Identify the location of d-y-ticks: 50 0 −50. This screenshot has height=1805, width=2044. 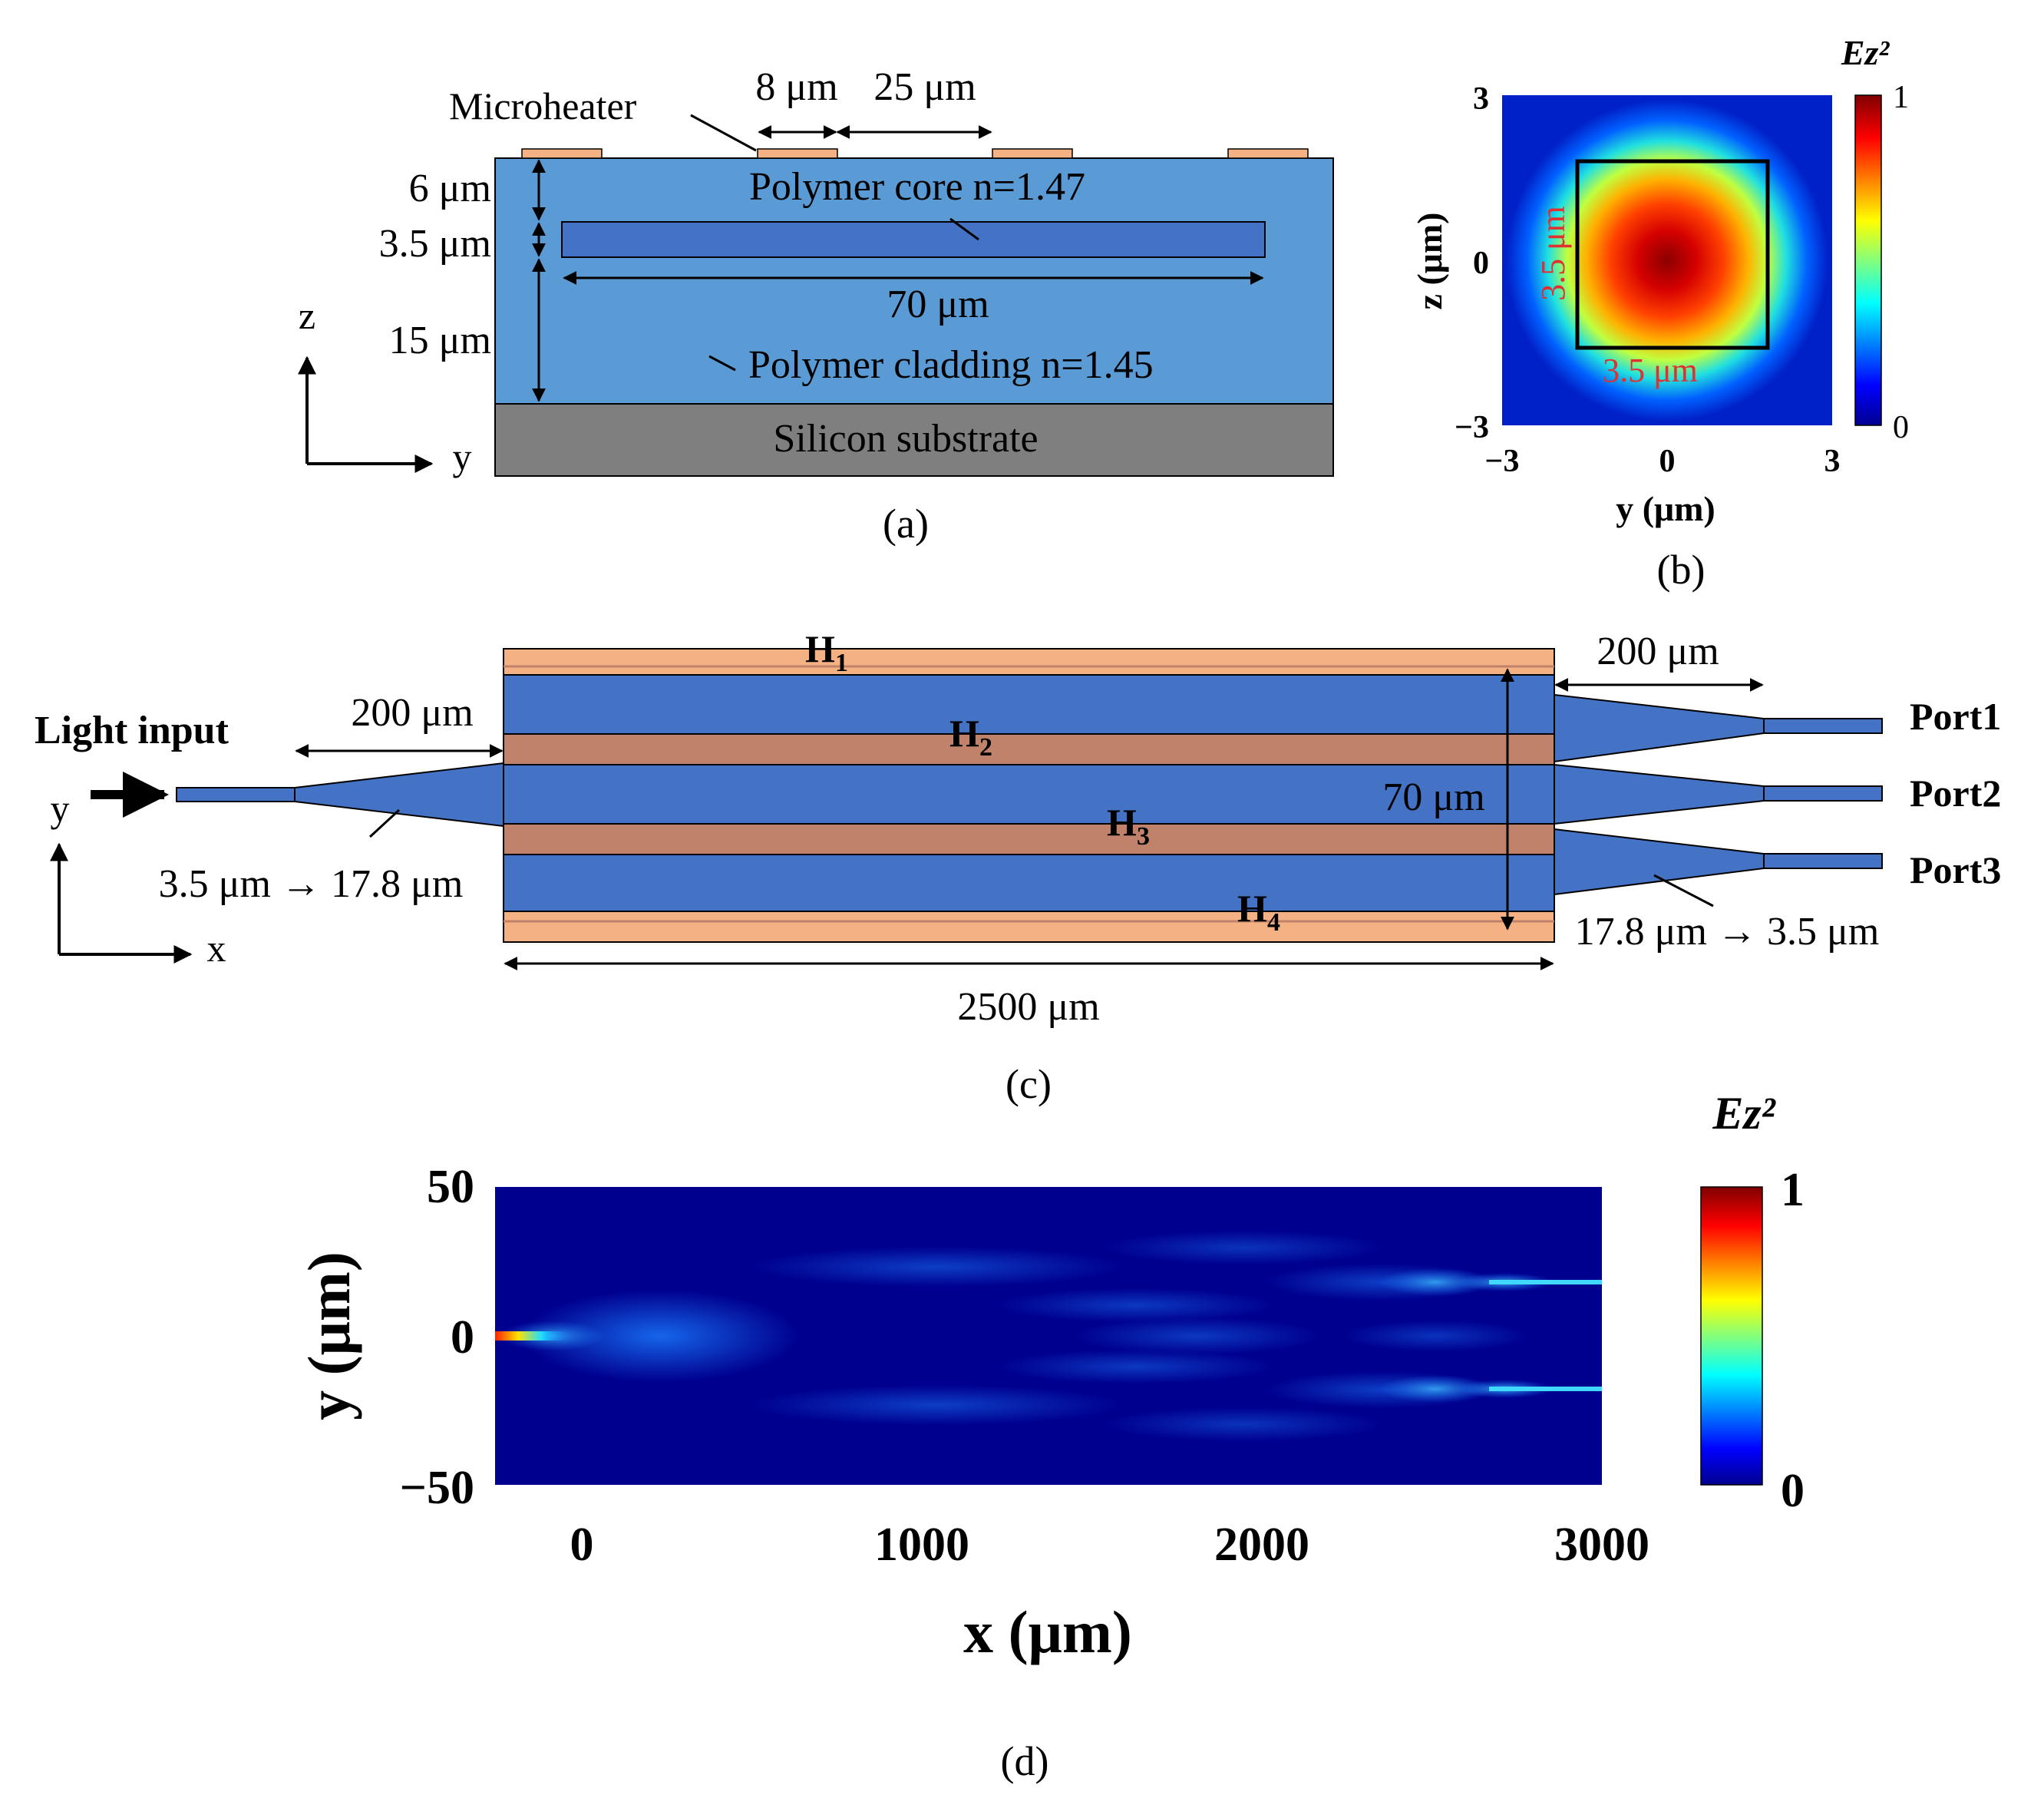
(437, 1337).